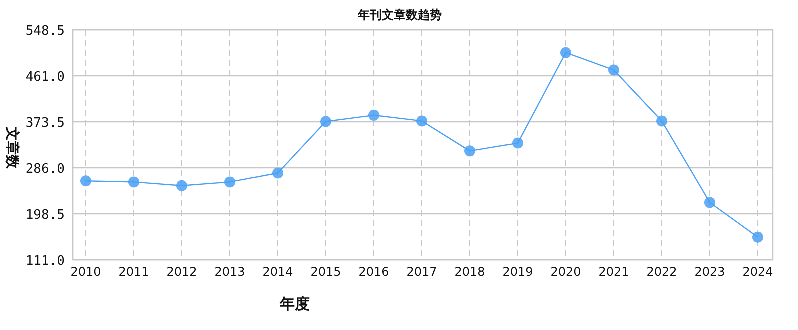 The width and height of the screenshot is (798, 330). What do you see at coordinates (182, 272) in the screenshot?
I see `x-tick-label: 2012` at bounding box center [182, 272].